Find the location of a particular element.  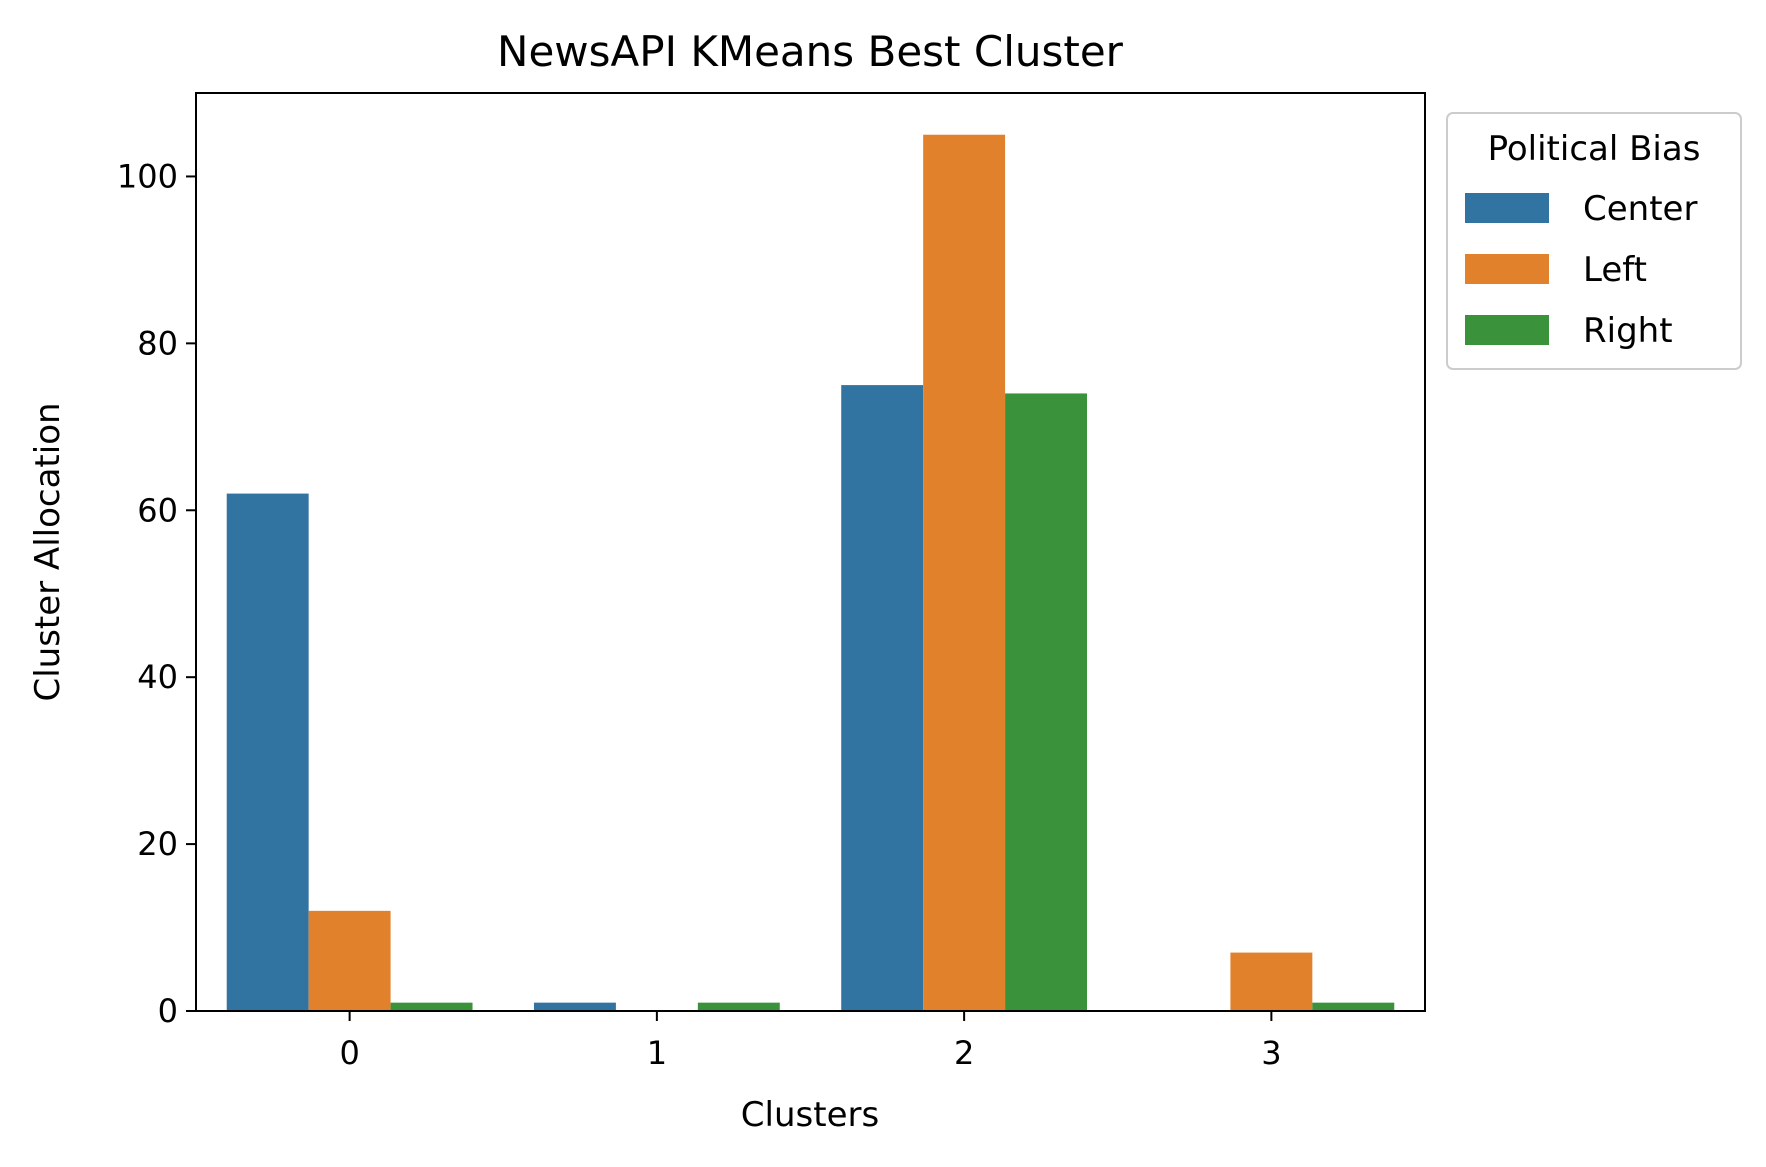

legend-title: Political Bias is located at coordinates (1594, 149).